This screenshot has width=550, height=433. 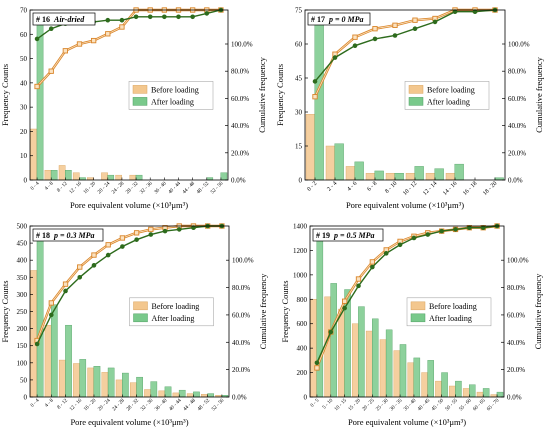 What do you see at coordinates (354, 404) in the screenshot?
I see `x-tick-label: 15 - 20` at bounding box center [354, 404].